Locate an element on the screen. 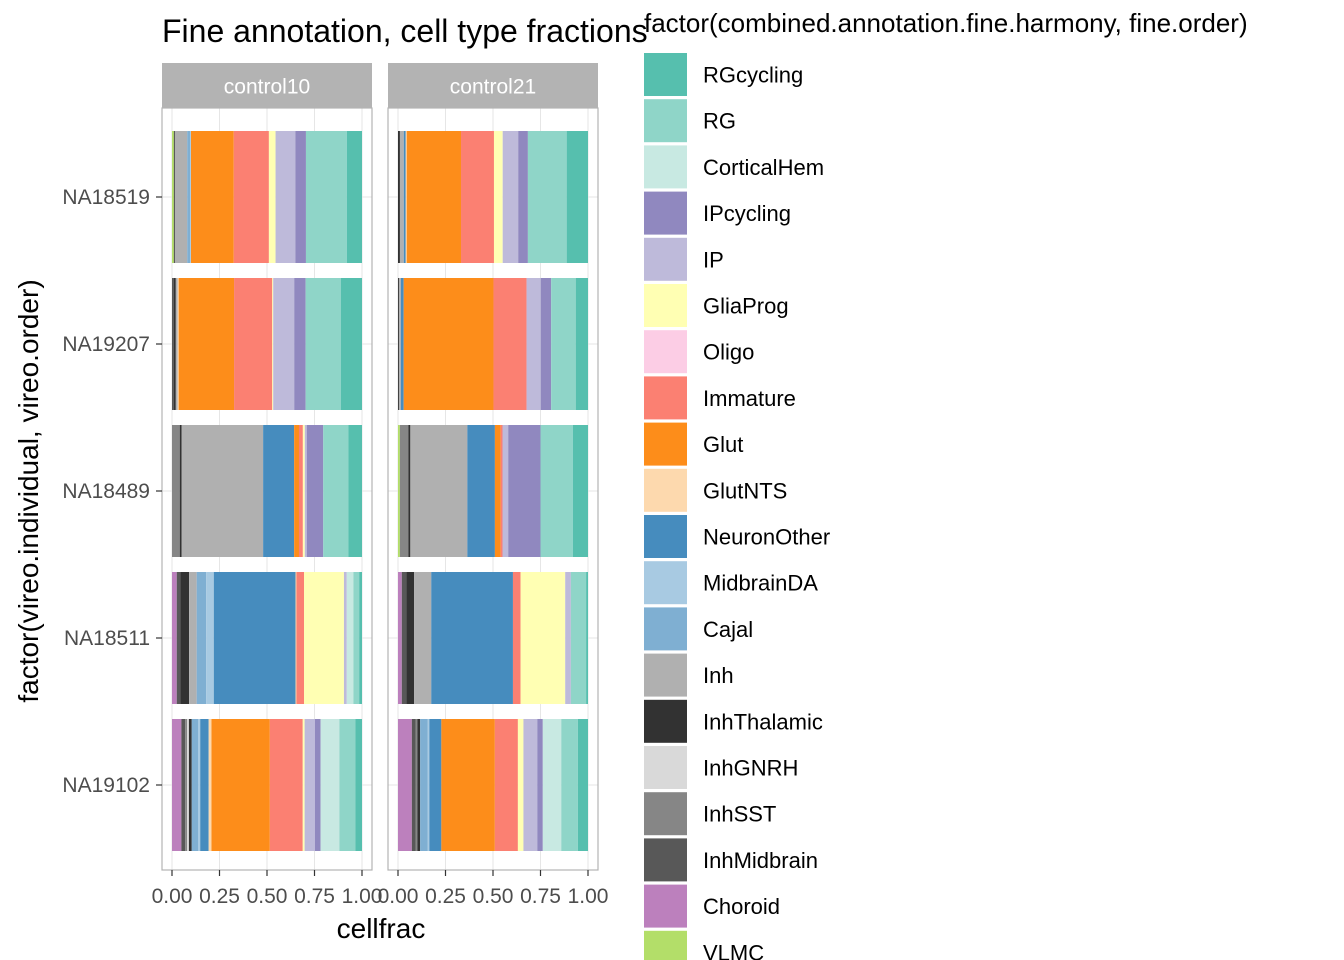 Image resolution: width=1344 pixels, height=960 pixels. legend-label: Cajal is located at coordinates (728, 629).